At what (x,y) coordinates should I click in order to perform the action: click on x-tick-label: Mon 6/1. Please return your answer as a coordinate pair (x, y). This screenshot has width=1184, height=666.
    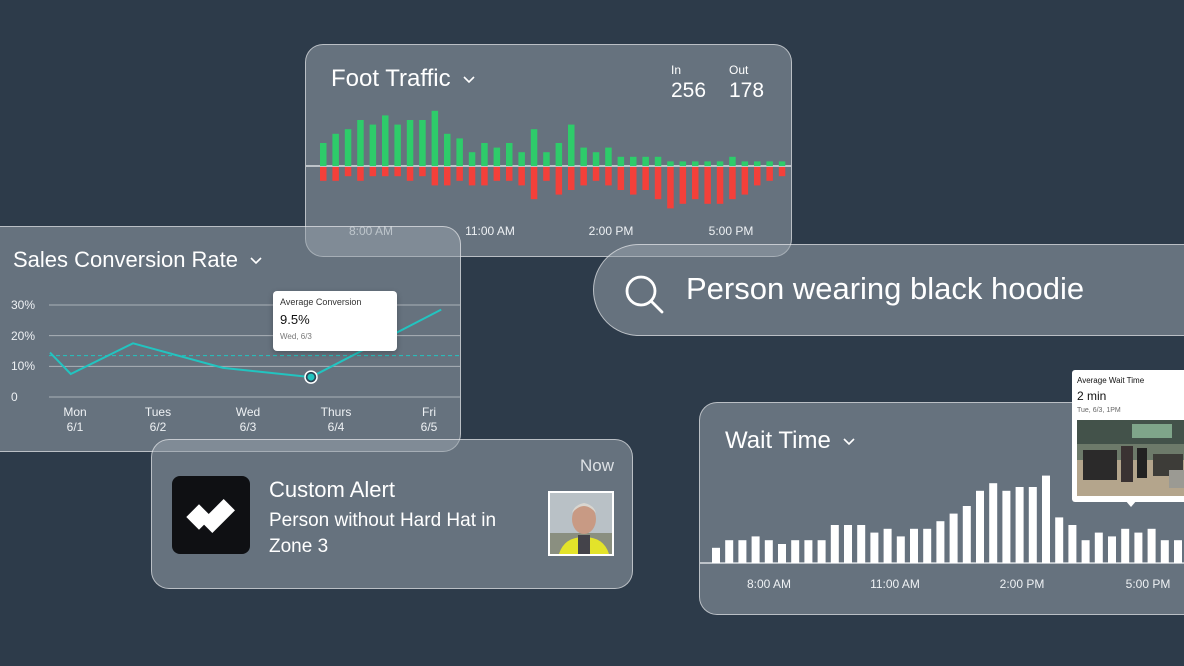
    Looking at the image, I should click on (75, 419).